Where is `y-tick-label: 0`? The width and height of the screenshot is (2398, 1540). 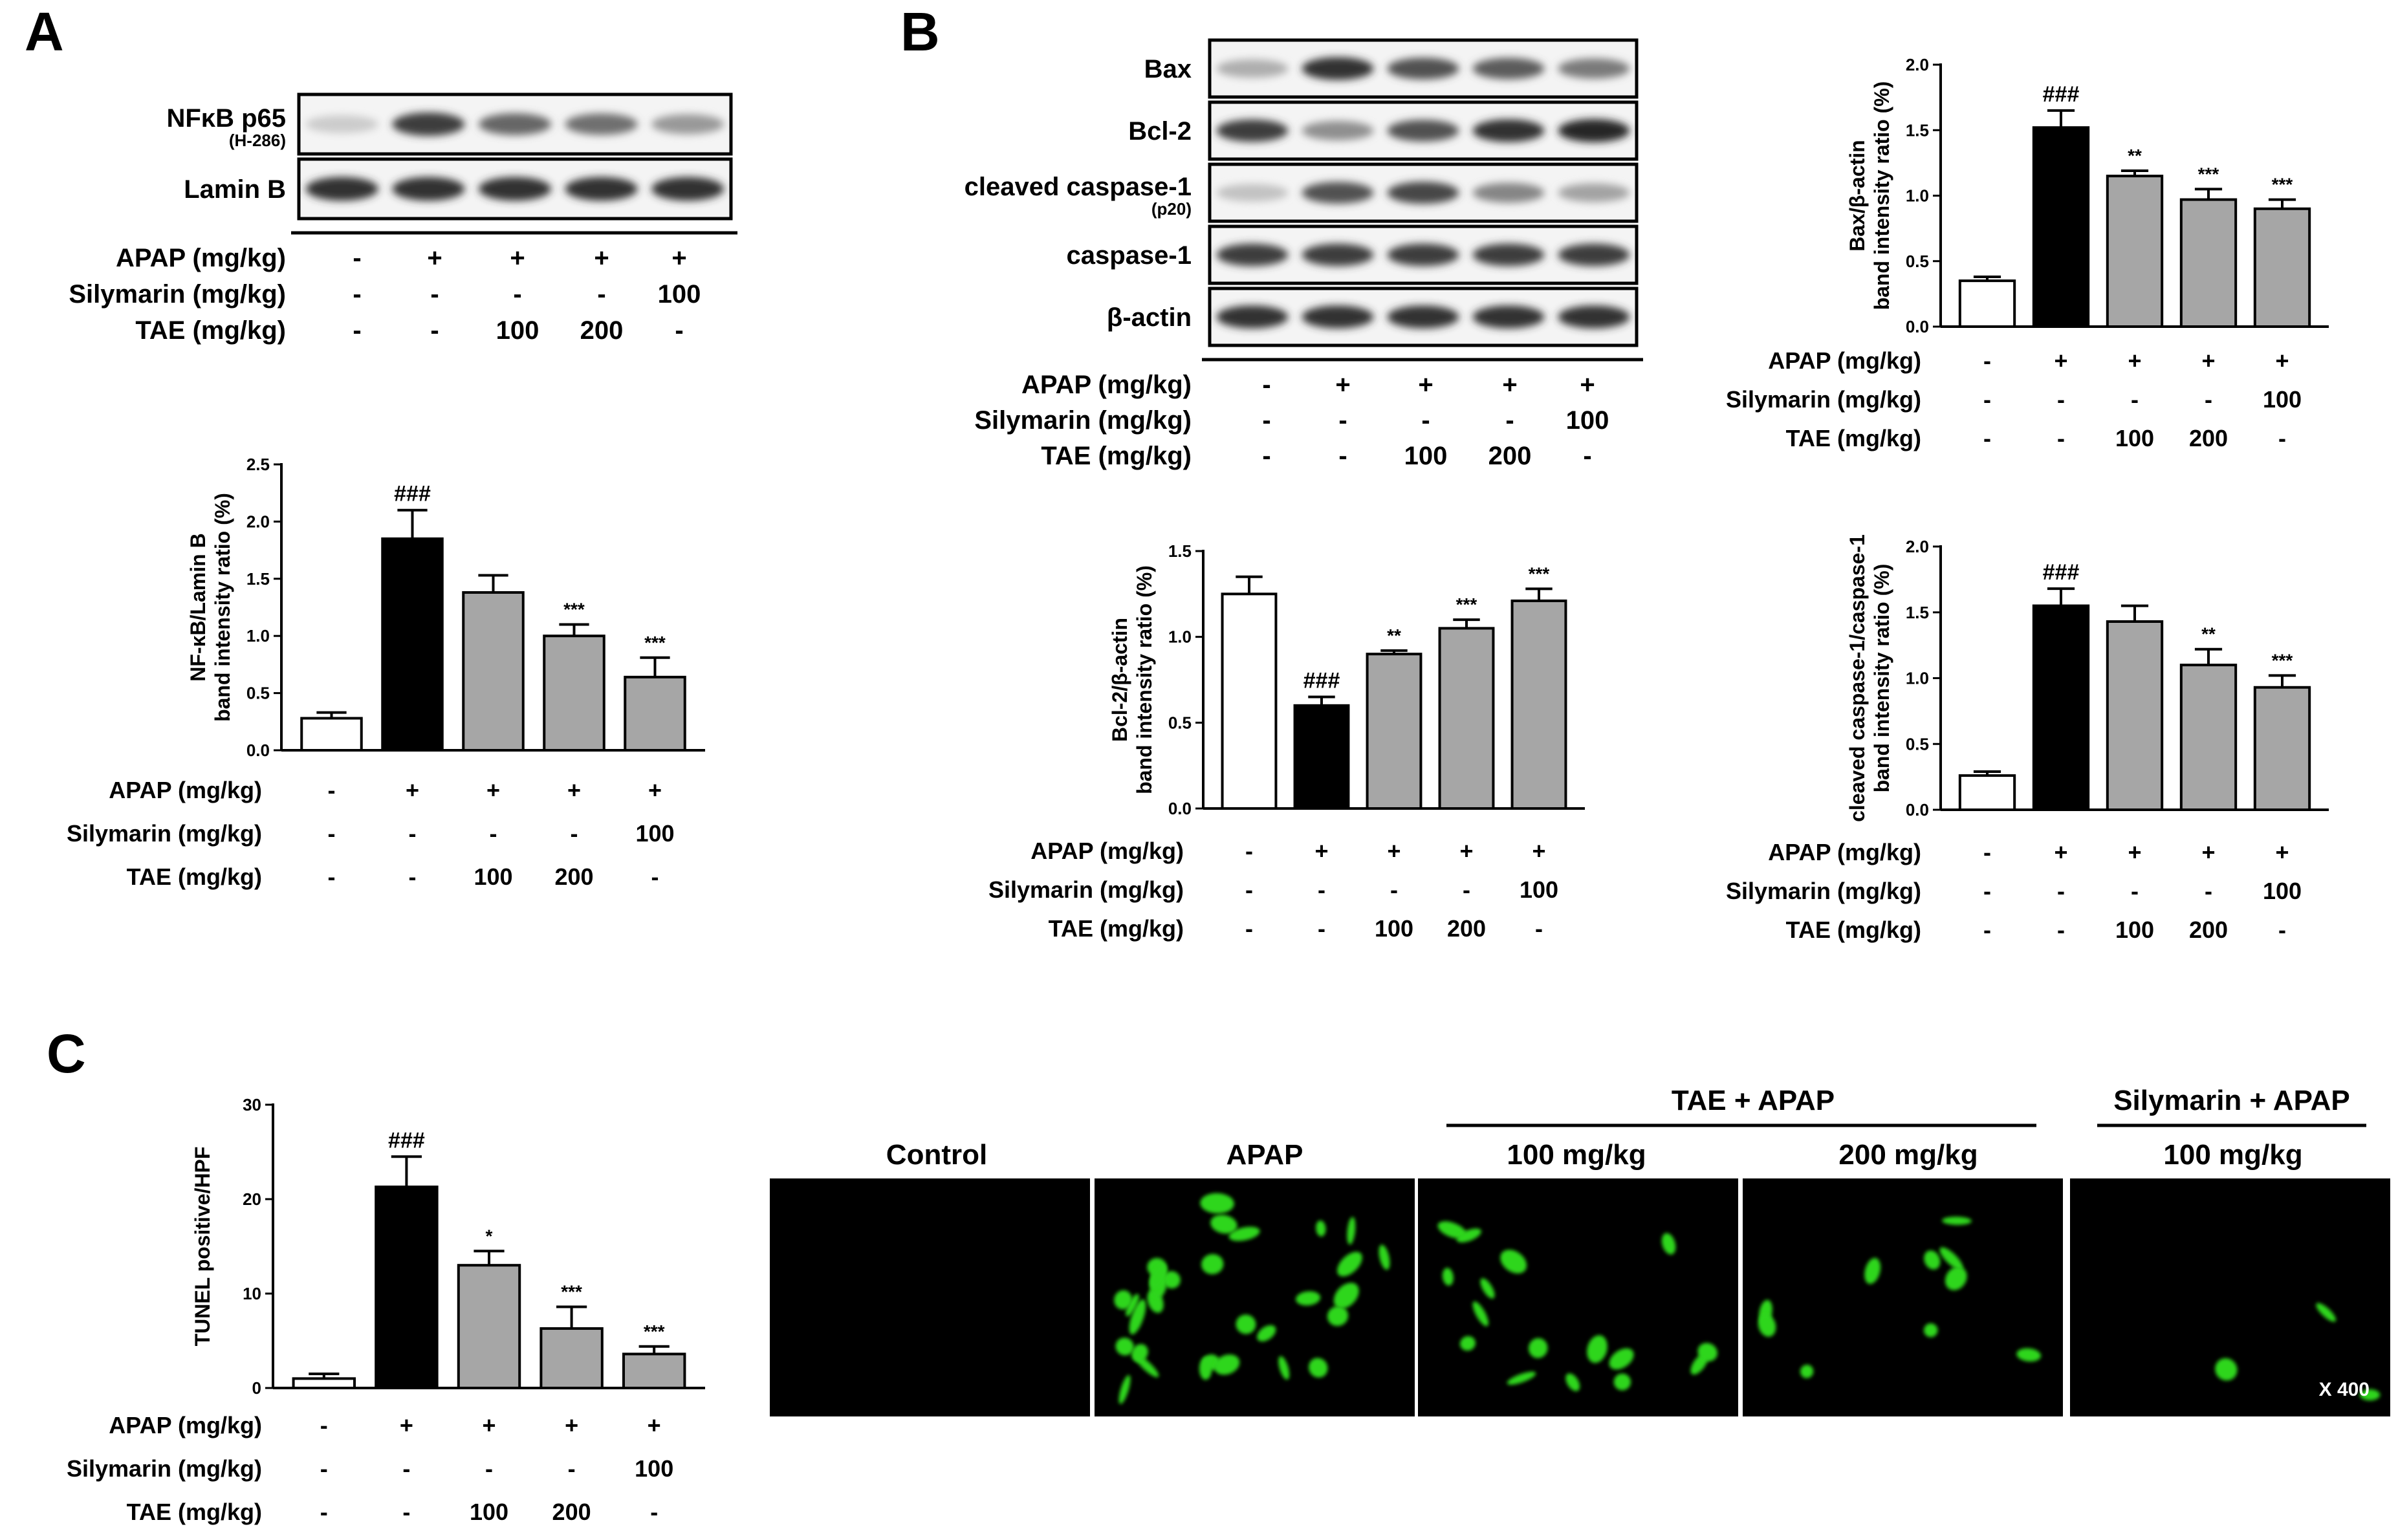
y-tick-label: 0 is located at coordinates (256, 1388).